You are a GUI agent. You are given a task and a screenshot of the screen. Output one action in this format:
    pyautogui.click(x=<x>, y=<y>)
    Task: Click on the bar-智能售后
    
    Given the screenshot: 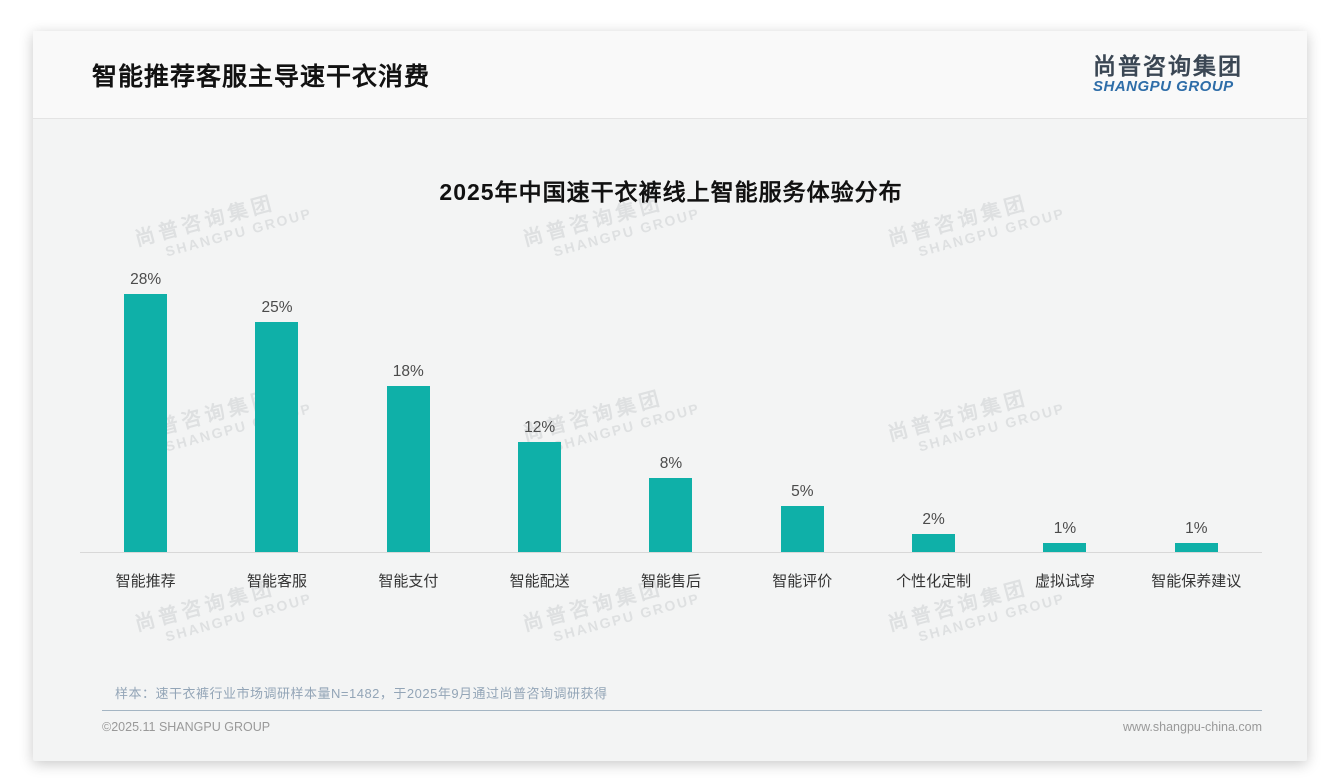 What is the action you would take?
    pyautogui.click(x=671, y=515)
    